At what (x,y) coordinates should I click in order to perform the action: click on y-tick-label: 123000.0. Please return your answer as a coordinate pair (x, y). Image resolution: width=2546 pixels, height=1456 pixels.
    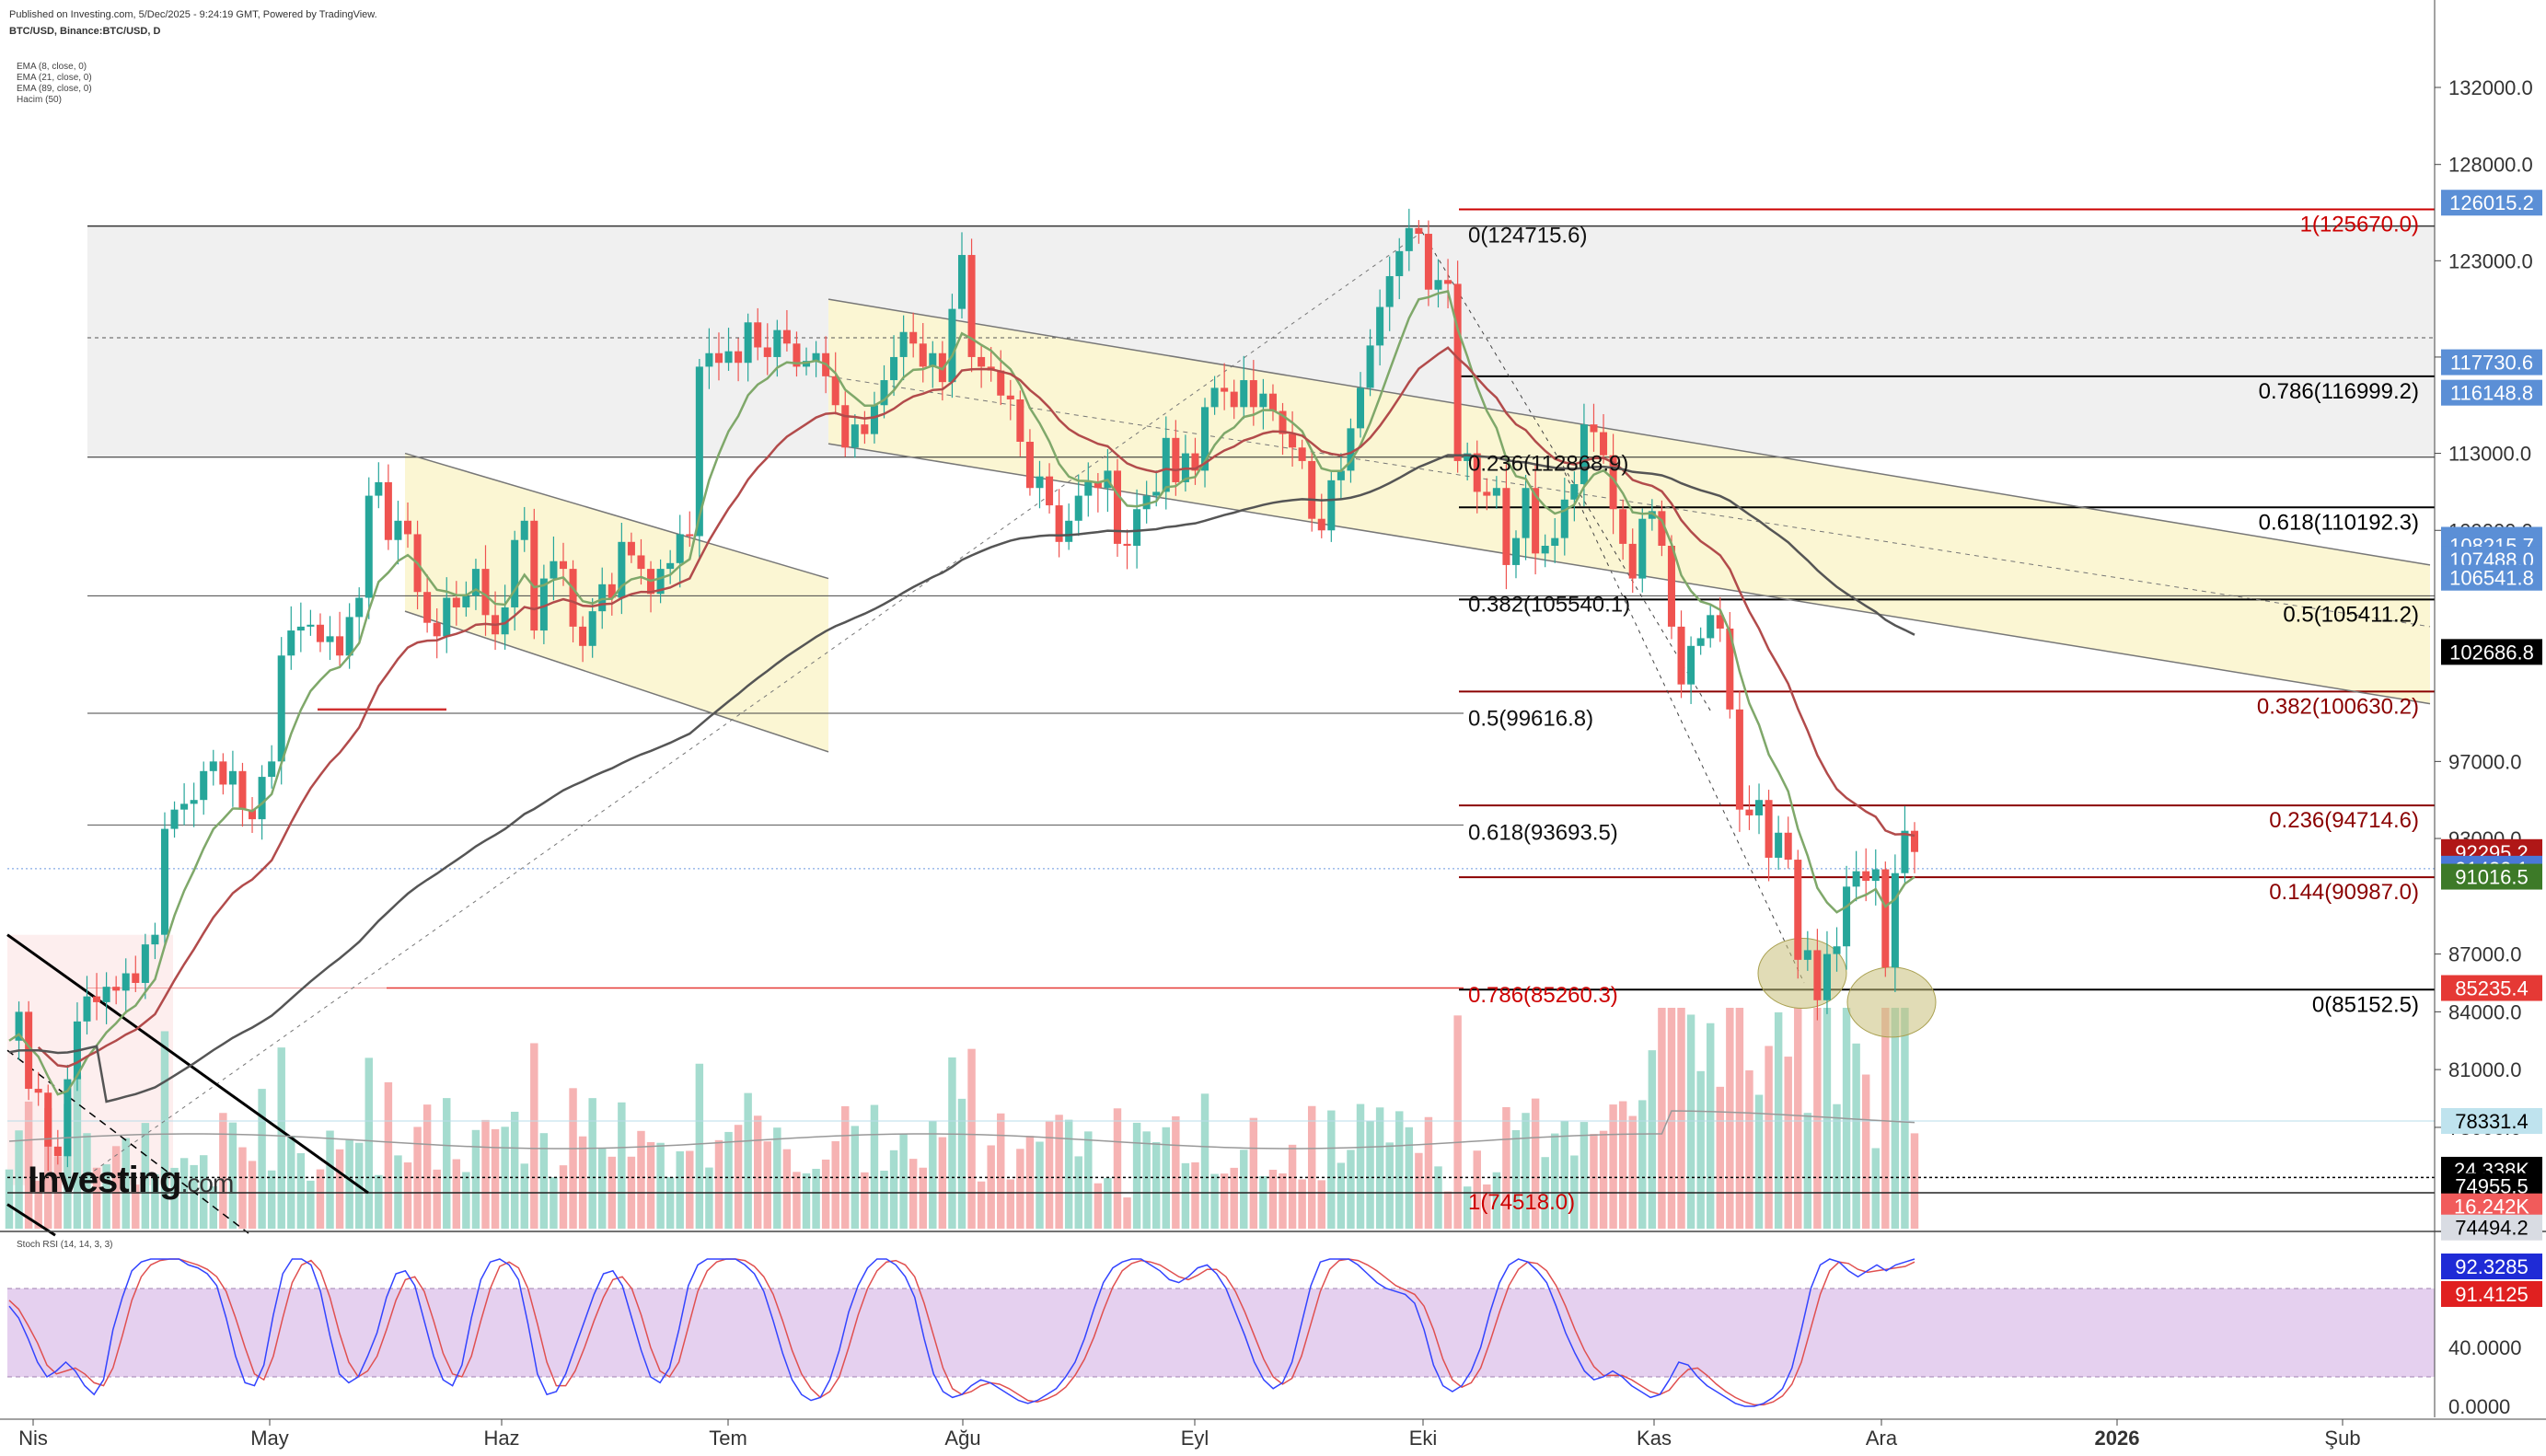
    Looking at the image, I should click on (2490, 260).